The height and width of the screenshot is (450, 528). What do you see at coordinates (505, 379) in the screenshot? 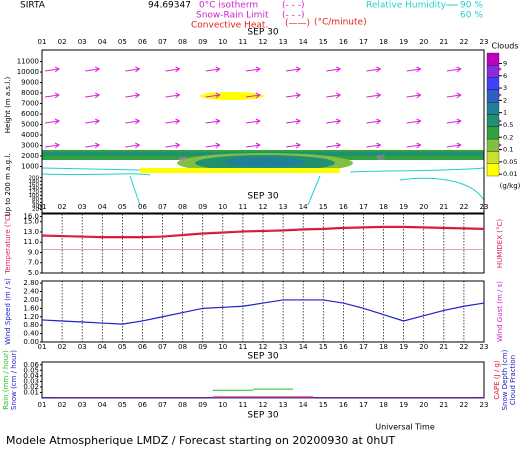
I see `axis-title: Snow Depth (cm)` at bounding box center [505, 379].